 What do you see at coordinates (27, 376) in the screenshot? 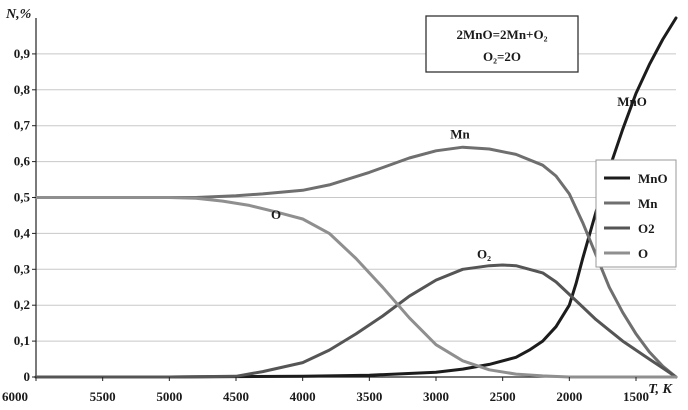
I see `y-tick-label: 0` at bounding box center [27, 376].